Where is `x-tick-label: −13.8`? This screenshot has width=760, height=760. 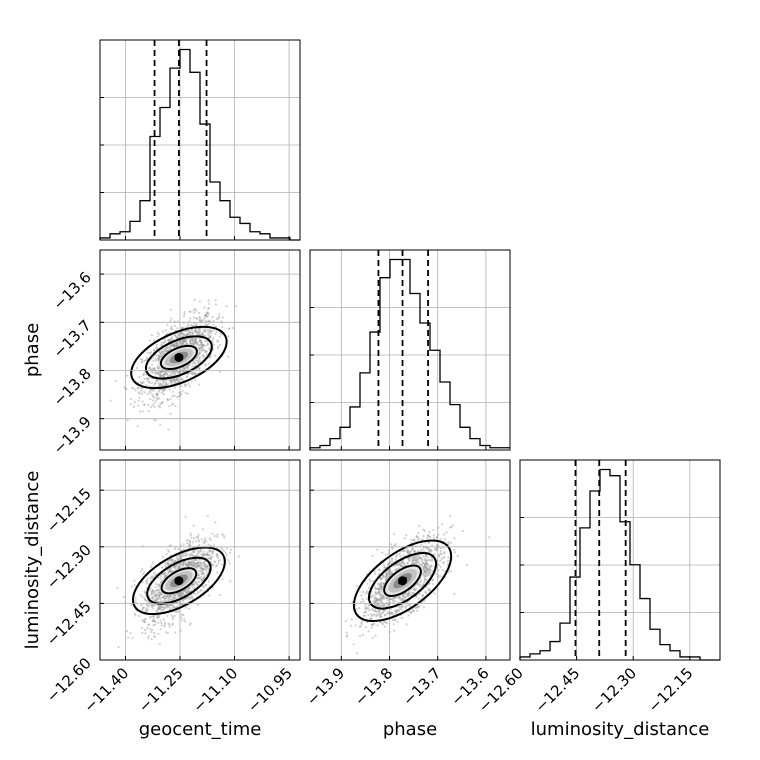
x-tick-label: −13.8 is located at coordinates (373, 686).